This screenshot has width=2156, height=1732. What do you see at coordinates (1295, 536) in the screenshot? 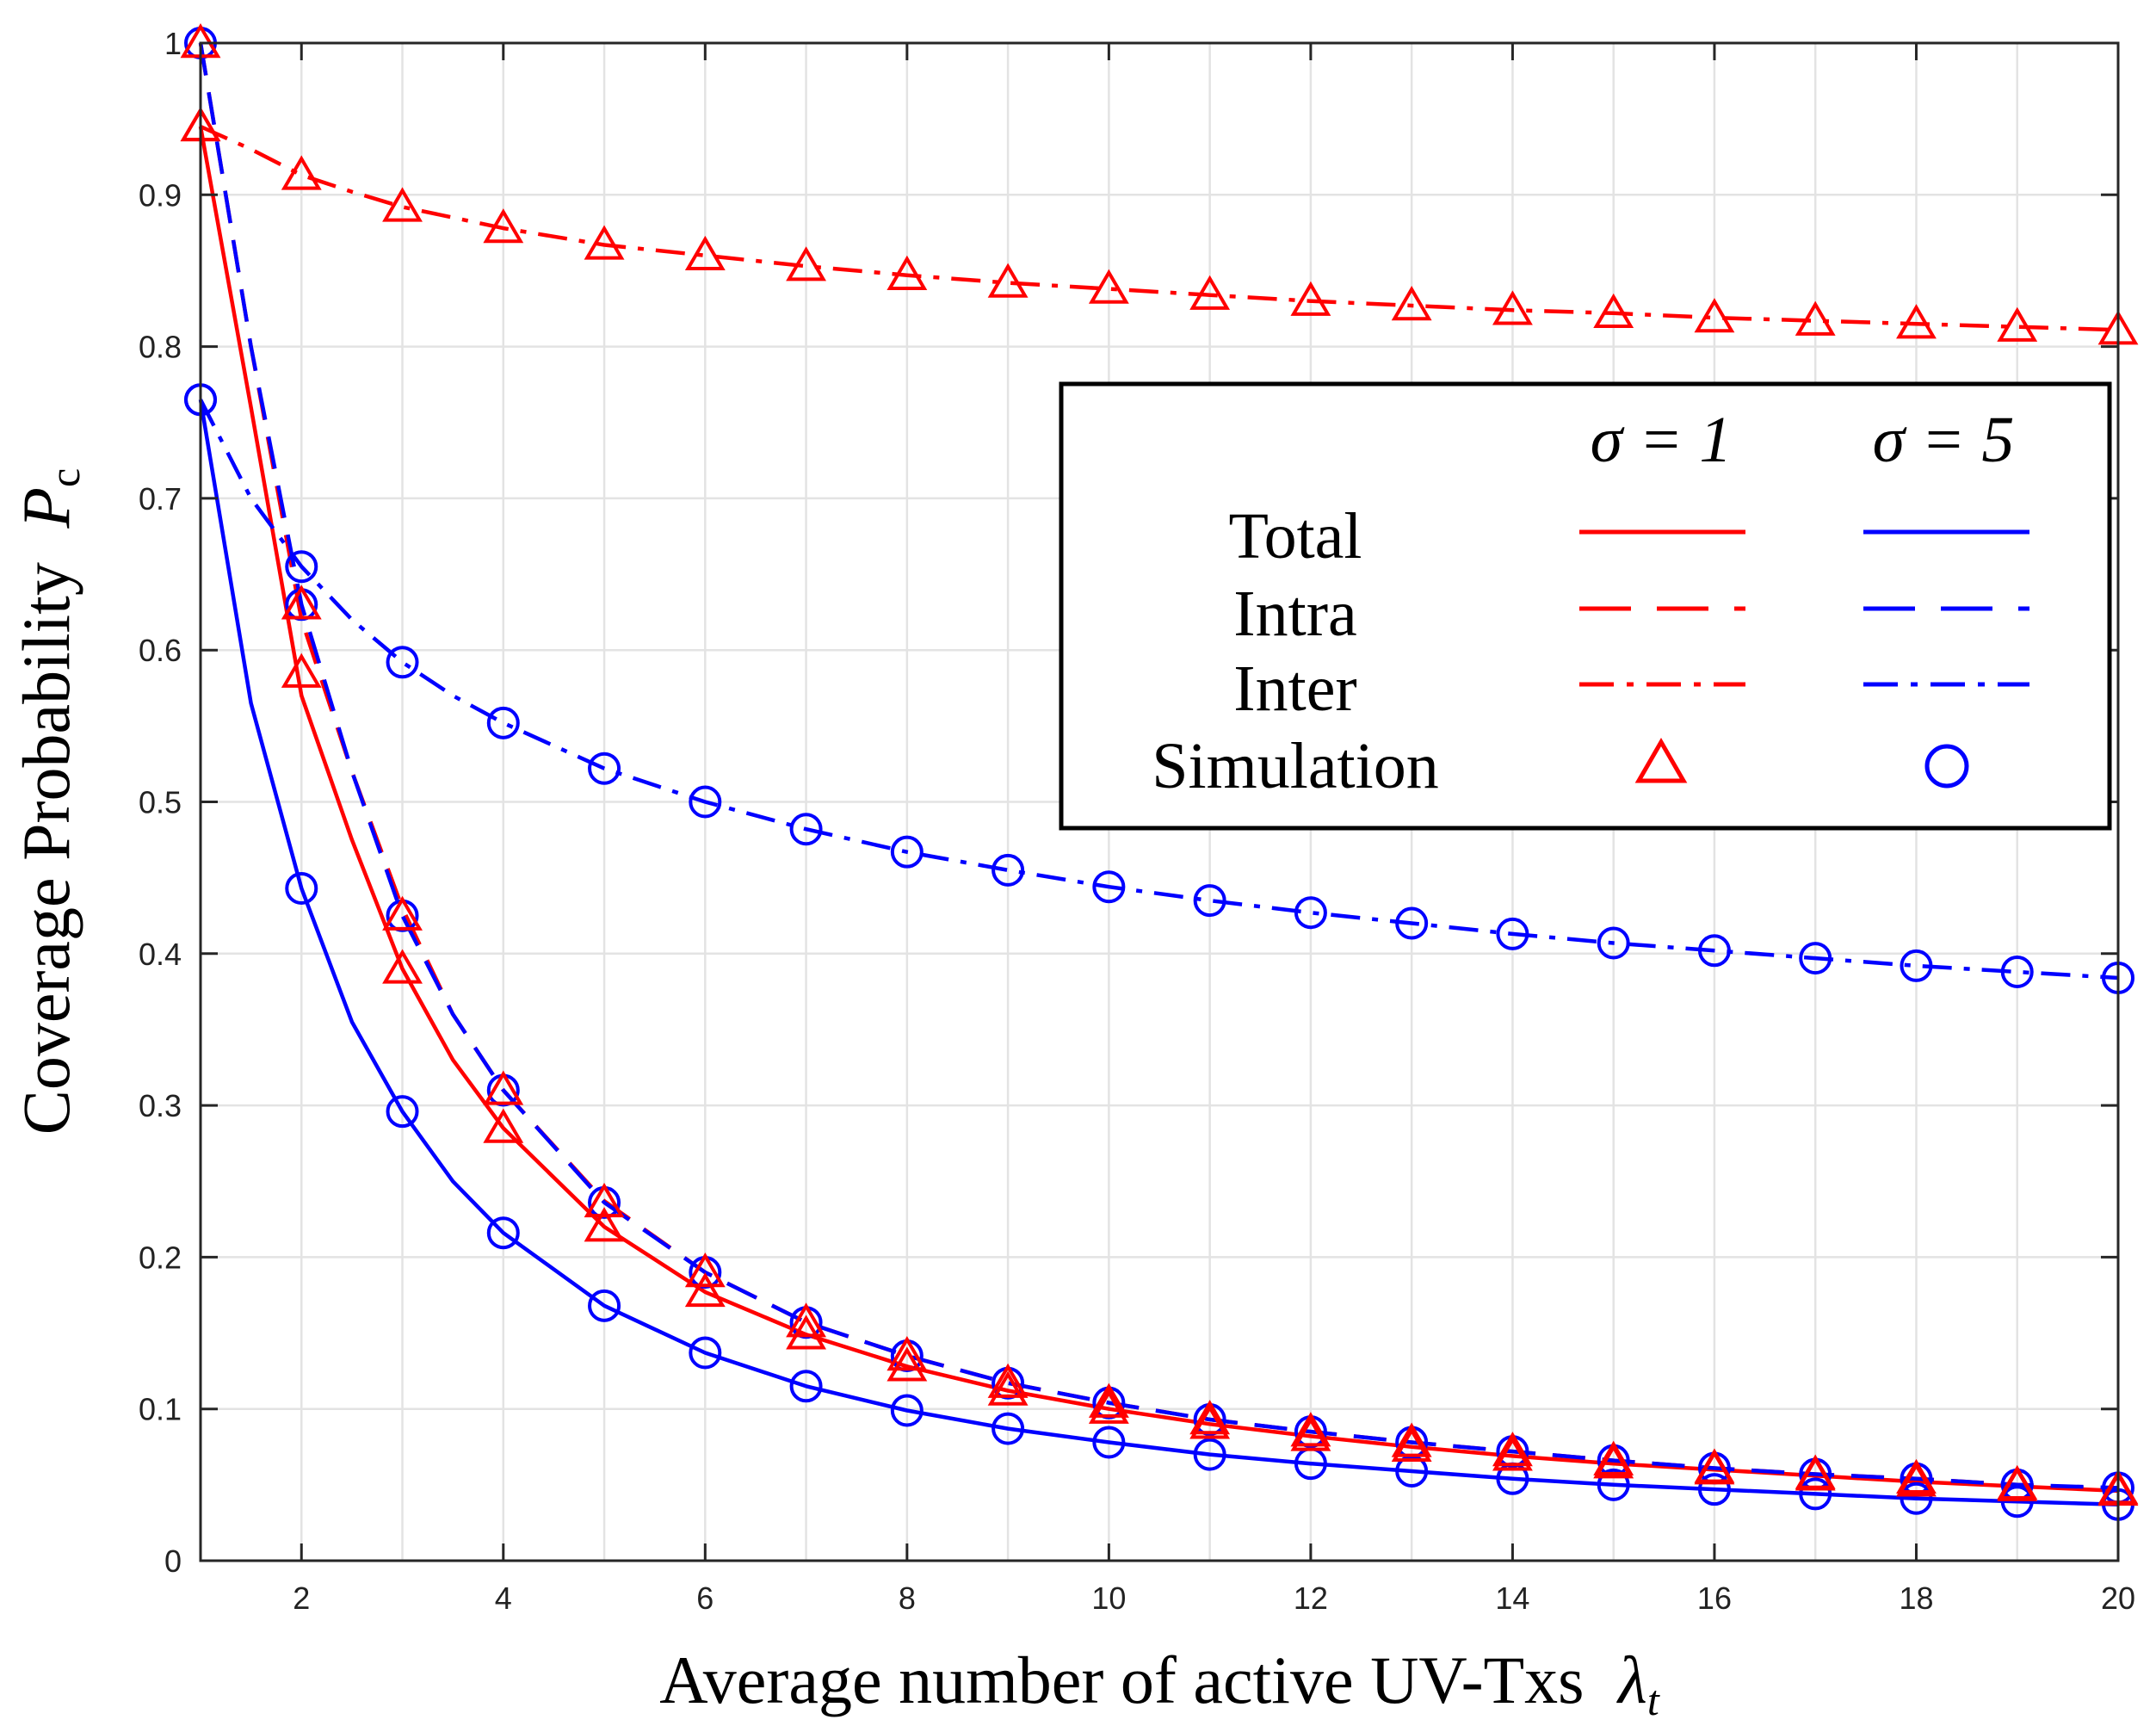
I see `legend-row-total: Total` at bounding box center [1295, 536].